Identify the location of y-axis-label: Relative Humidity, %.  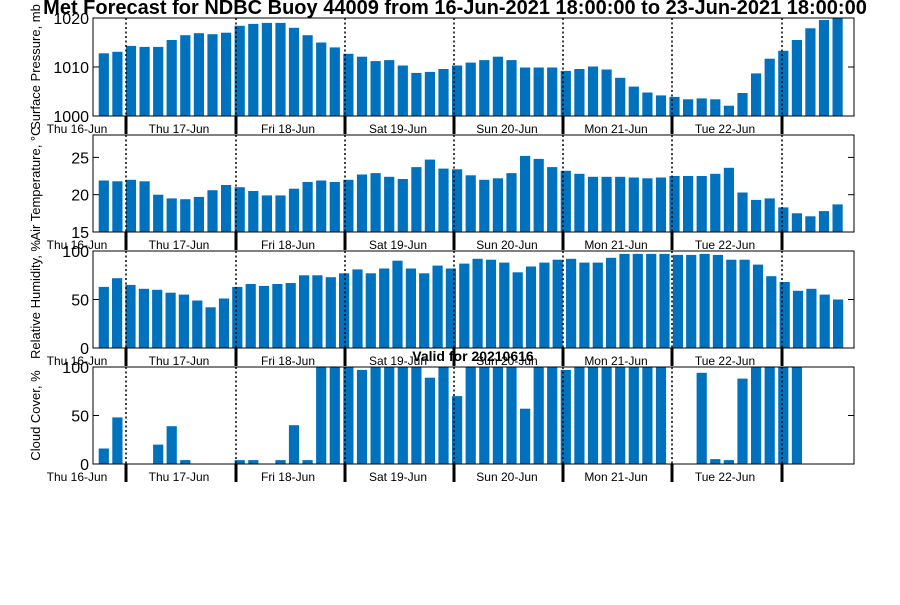
(35, 299).